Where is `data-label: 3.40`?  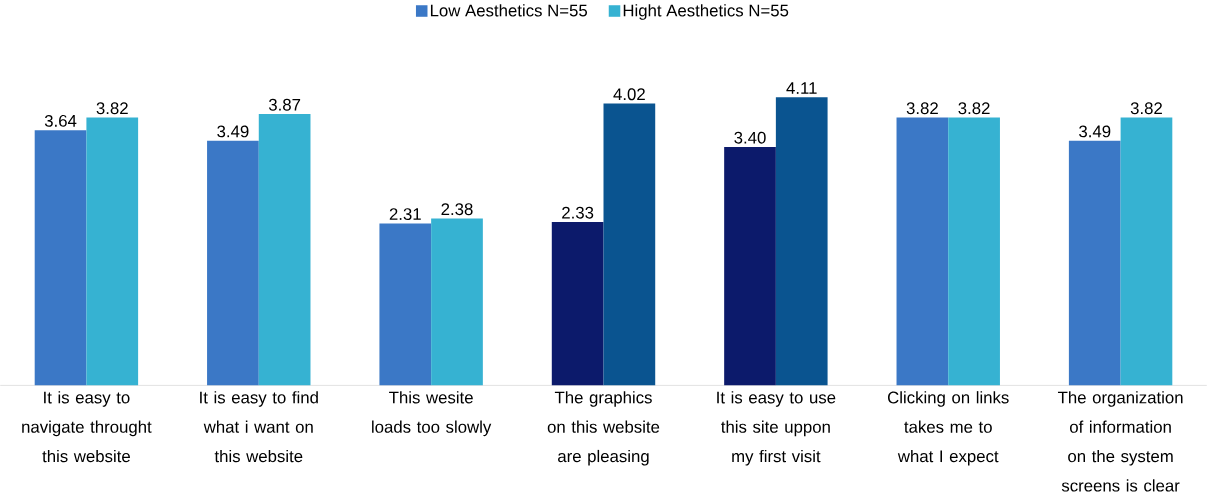
data-label: 3.40 is located at coordinates (750, 137).